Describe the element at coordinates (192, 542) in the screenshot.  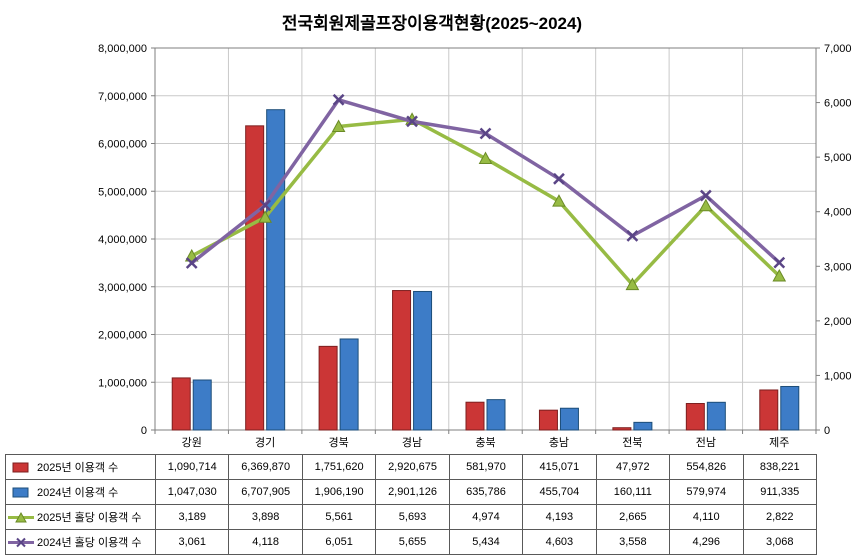
I see `value-cell: 3,061` at that location.